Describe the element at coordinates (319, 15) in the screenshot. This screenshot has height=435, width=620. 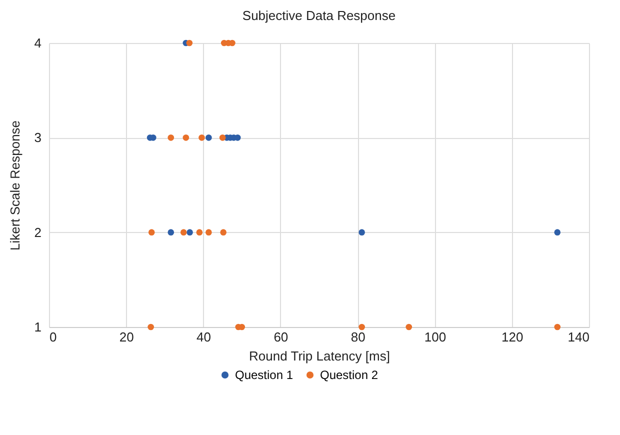
I see `chart-title: Subjective Data Response` at that location.